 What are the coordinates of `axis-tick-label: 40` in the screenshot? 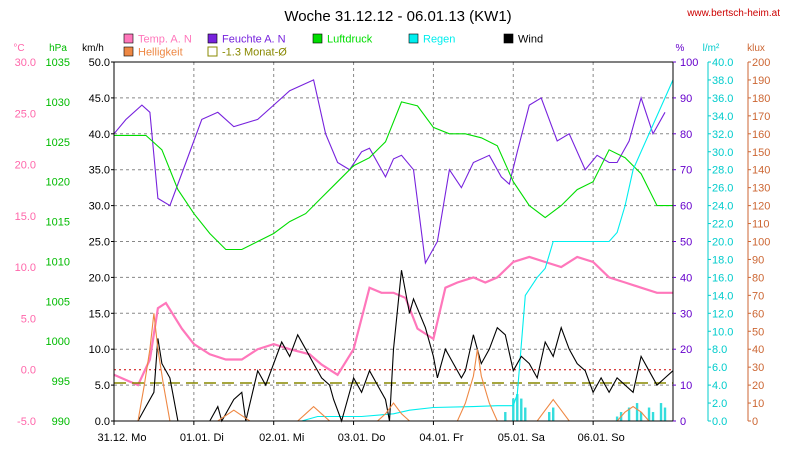 It's located at (758, 350).